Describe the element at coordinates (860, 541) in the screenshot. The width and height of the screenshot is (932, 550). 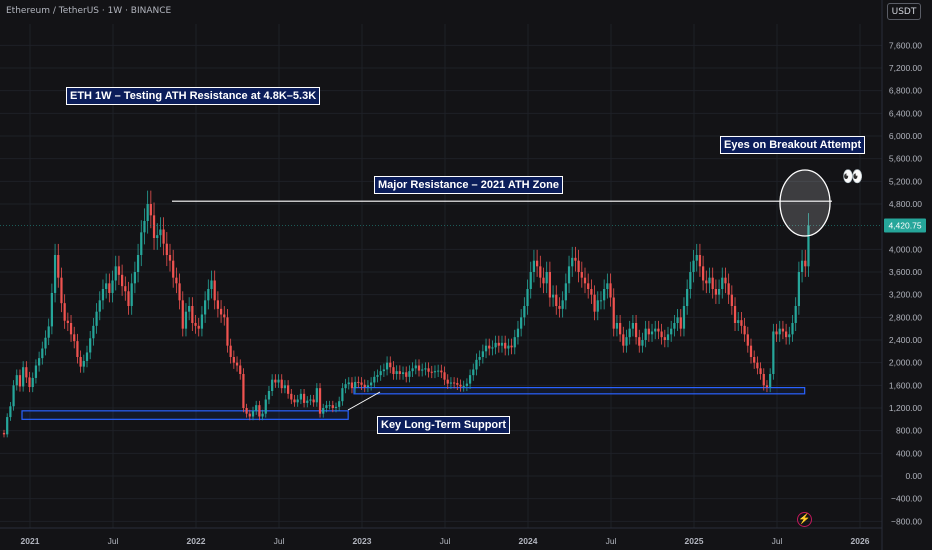
I see `x-tick-label: 2026` at that location.